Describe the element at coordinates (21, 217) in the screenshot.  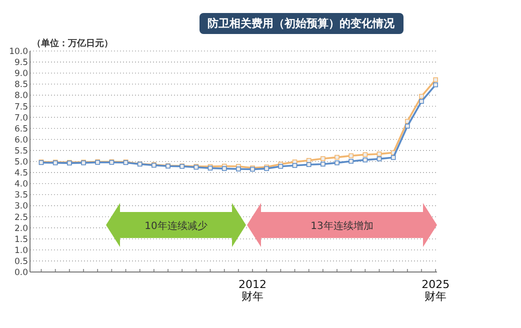
I see `y-tick-label: 2.5` at that location.